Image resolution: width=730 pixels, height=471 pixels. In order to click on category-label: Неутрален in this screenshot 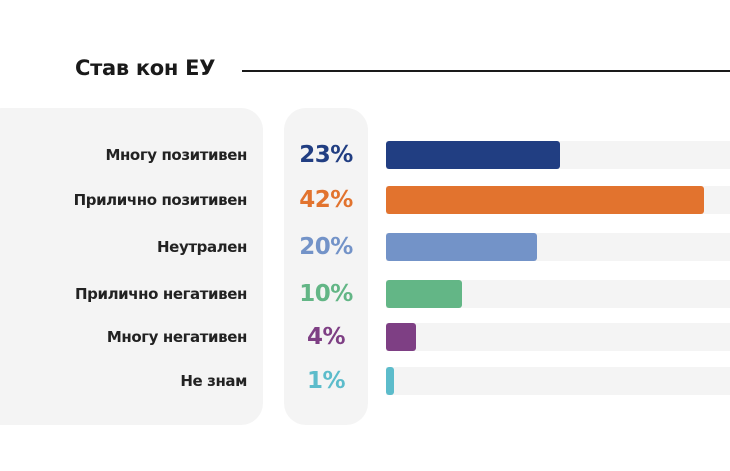, I will do `click(202, 247)`.